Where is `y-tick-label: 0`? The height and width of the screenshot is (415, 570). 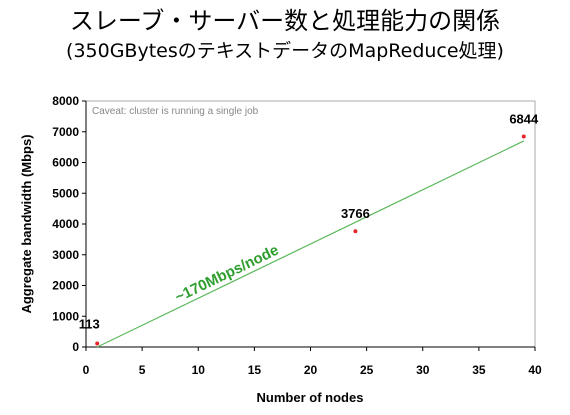
y-tick-label: 0 is located at coordinates (75, 347).